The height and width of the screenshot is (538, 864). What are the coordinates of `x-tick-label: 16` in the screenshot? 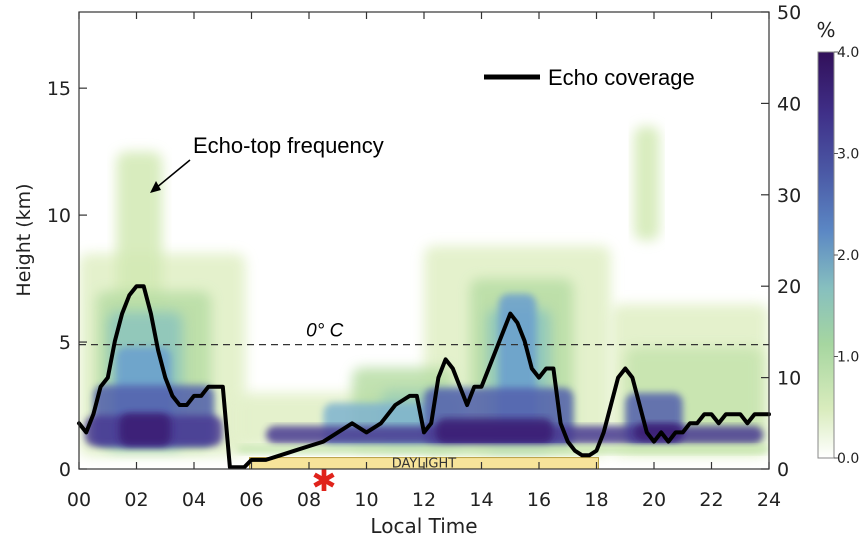 It's located at (539, 500).